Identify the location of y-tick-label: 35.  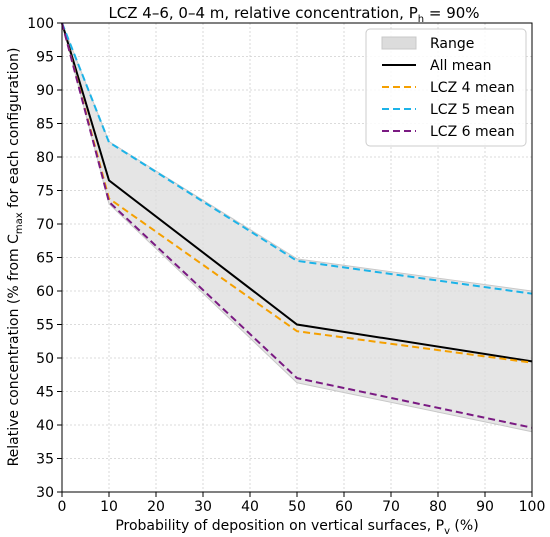
(45, 460).